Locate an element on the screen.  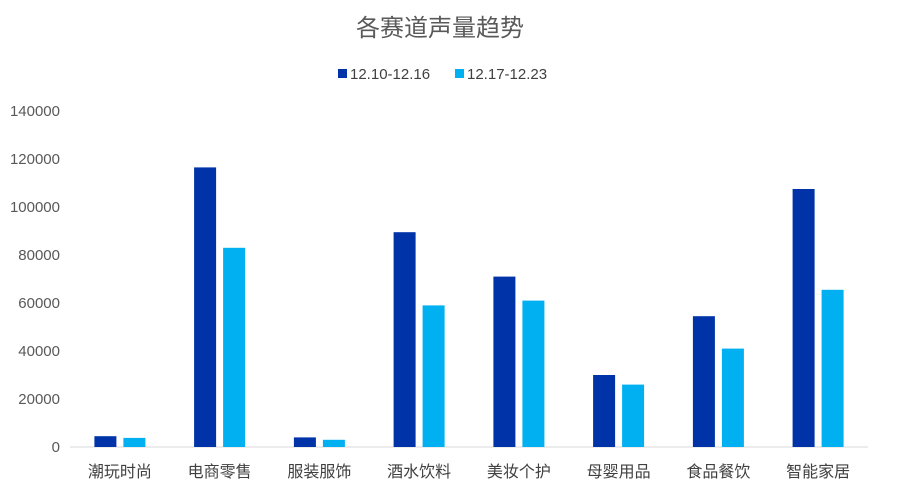
bar-series-1-智能家居 is located at coordinates (803, 318).